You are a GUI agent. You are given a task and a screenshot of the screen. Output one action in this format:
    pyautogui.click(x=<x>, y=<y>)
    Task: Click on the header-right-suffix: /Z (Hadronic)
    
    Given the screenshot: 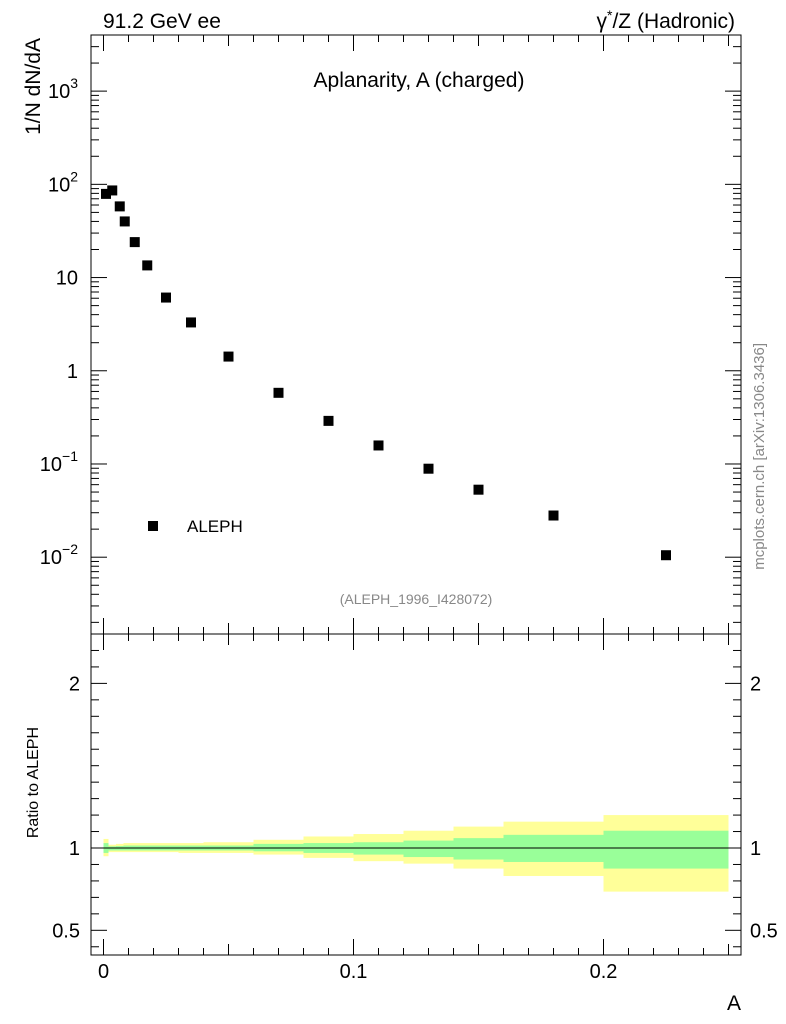 What is the action you would take?
    pyautogui.click(x=673, y=21)
    